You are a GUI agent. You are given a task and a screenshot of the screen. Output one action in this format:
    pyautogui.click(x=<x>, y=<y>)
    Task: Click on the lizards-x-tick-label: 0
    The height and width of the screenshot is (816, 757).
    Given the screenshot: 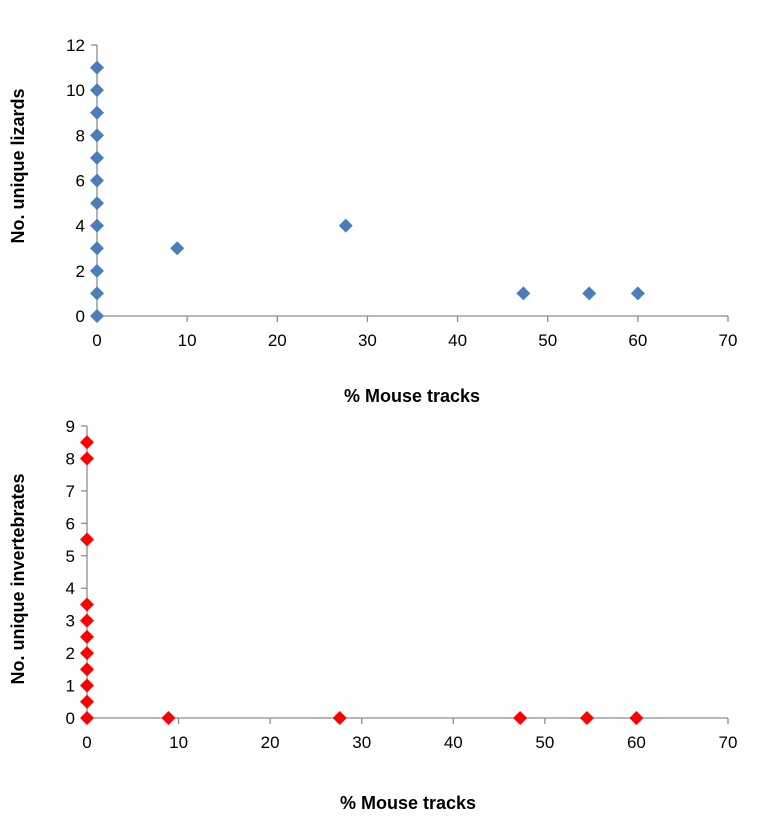 What is the action you would take?
    pyautogui.click(x=96, y=340)
    